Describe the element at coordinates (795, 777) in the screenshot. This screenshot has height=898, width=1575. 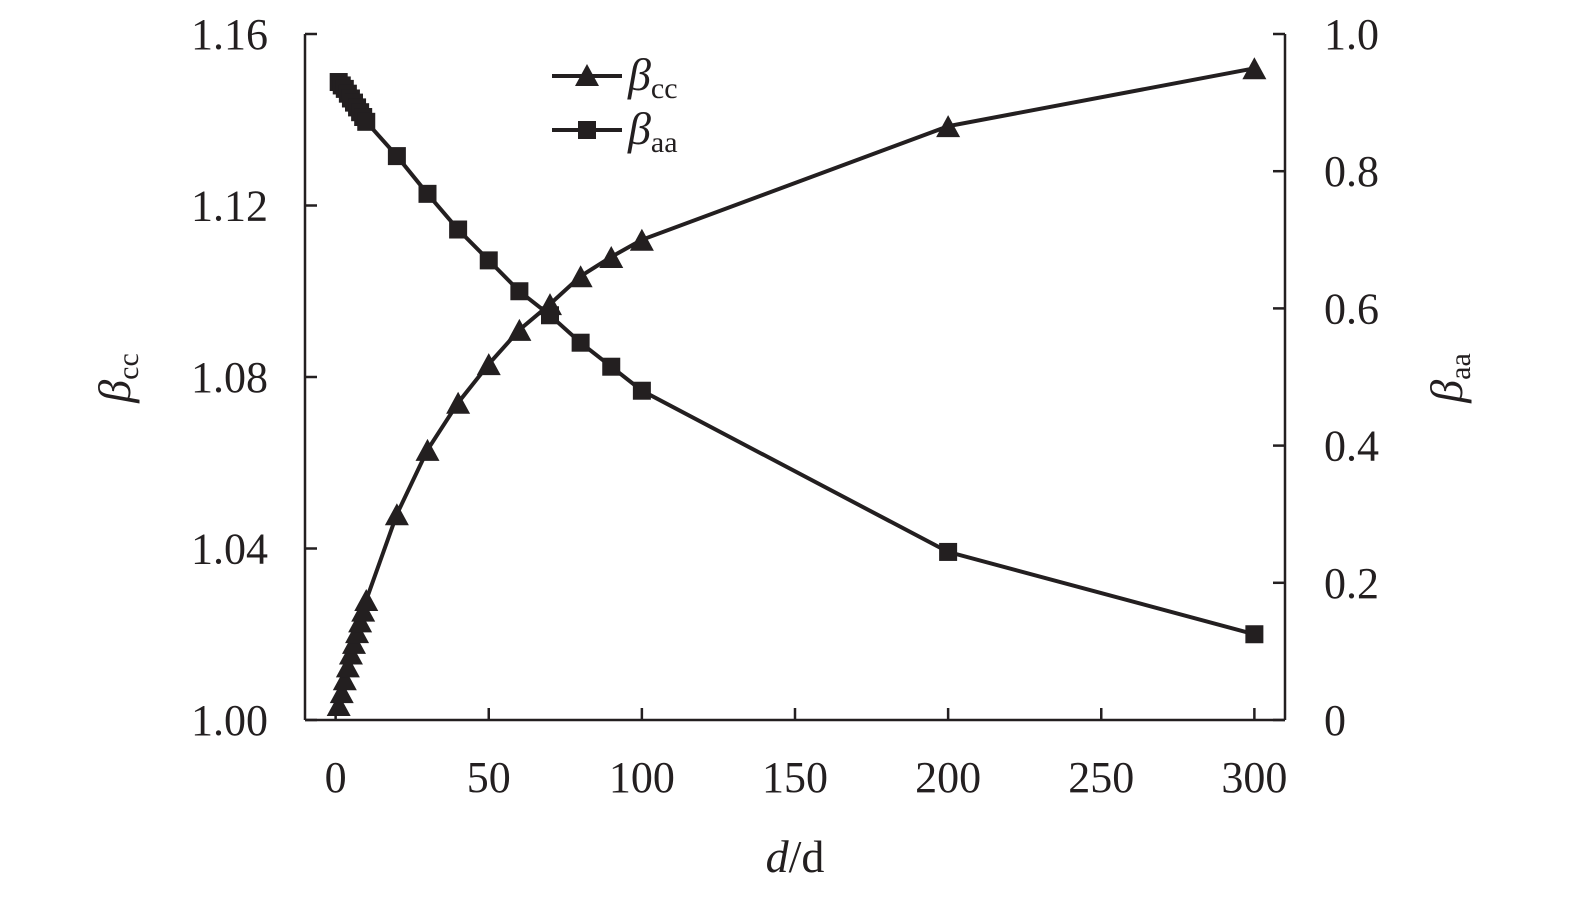
I see `x-tick-label: 150` at that location.